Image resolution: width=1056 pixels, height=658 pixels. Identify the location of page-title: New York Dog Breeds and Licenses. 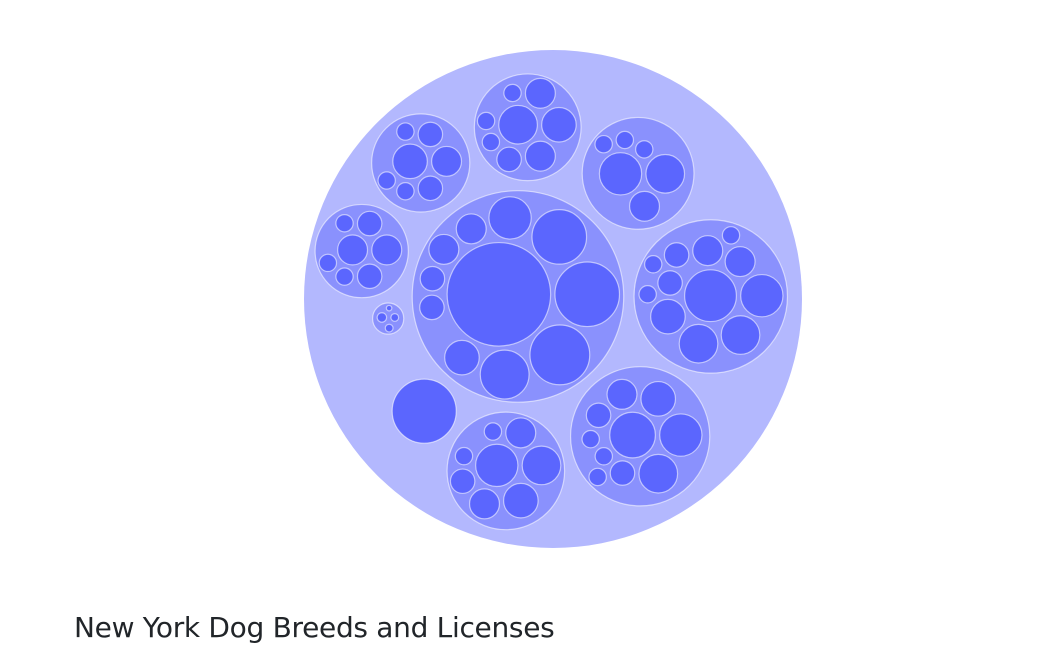
(314, 627).